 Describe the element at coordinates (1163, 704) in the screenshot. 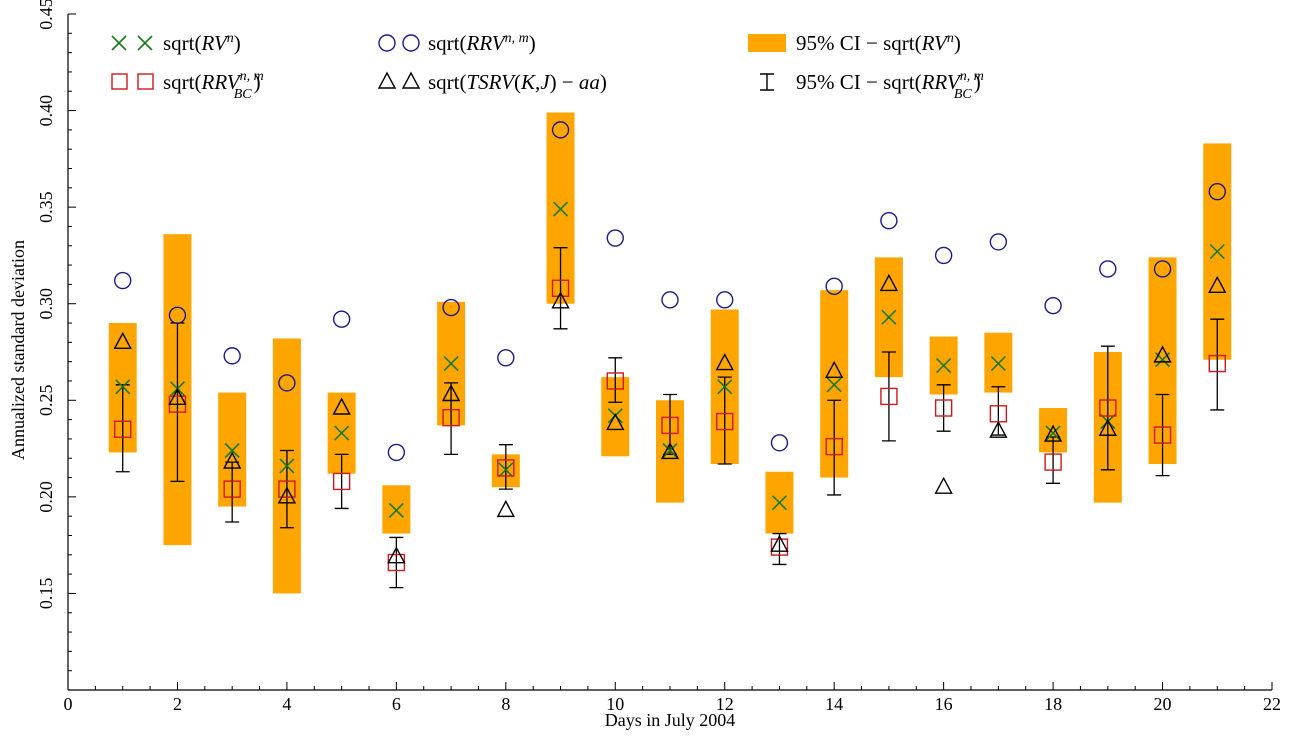

I see `x-tick-label: 20` at that location.